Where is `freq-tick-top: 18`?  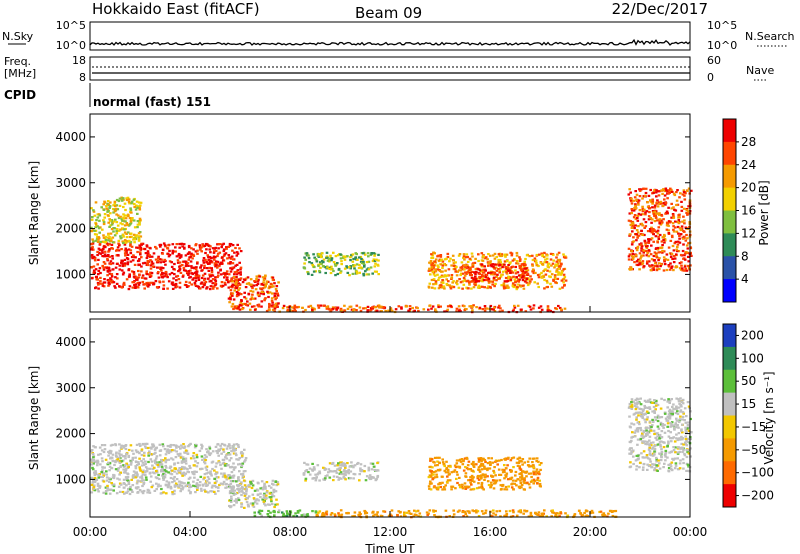 freq-tick-top: 18 is located at coordinates (79, 60).